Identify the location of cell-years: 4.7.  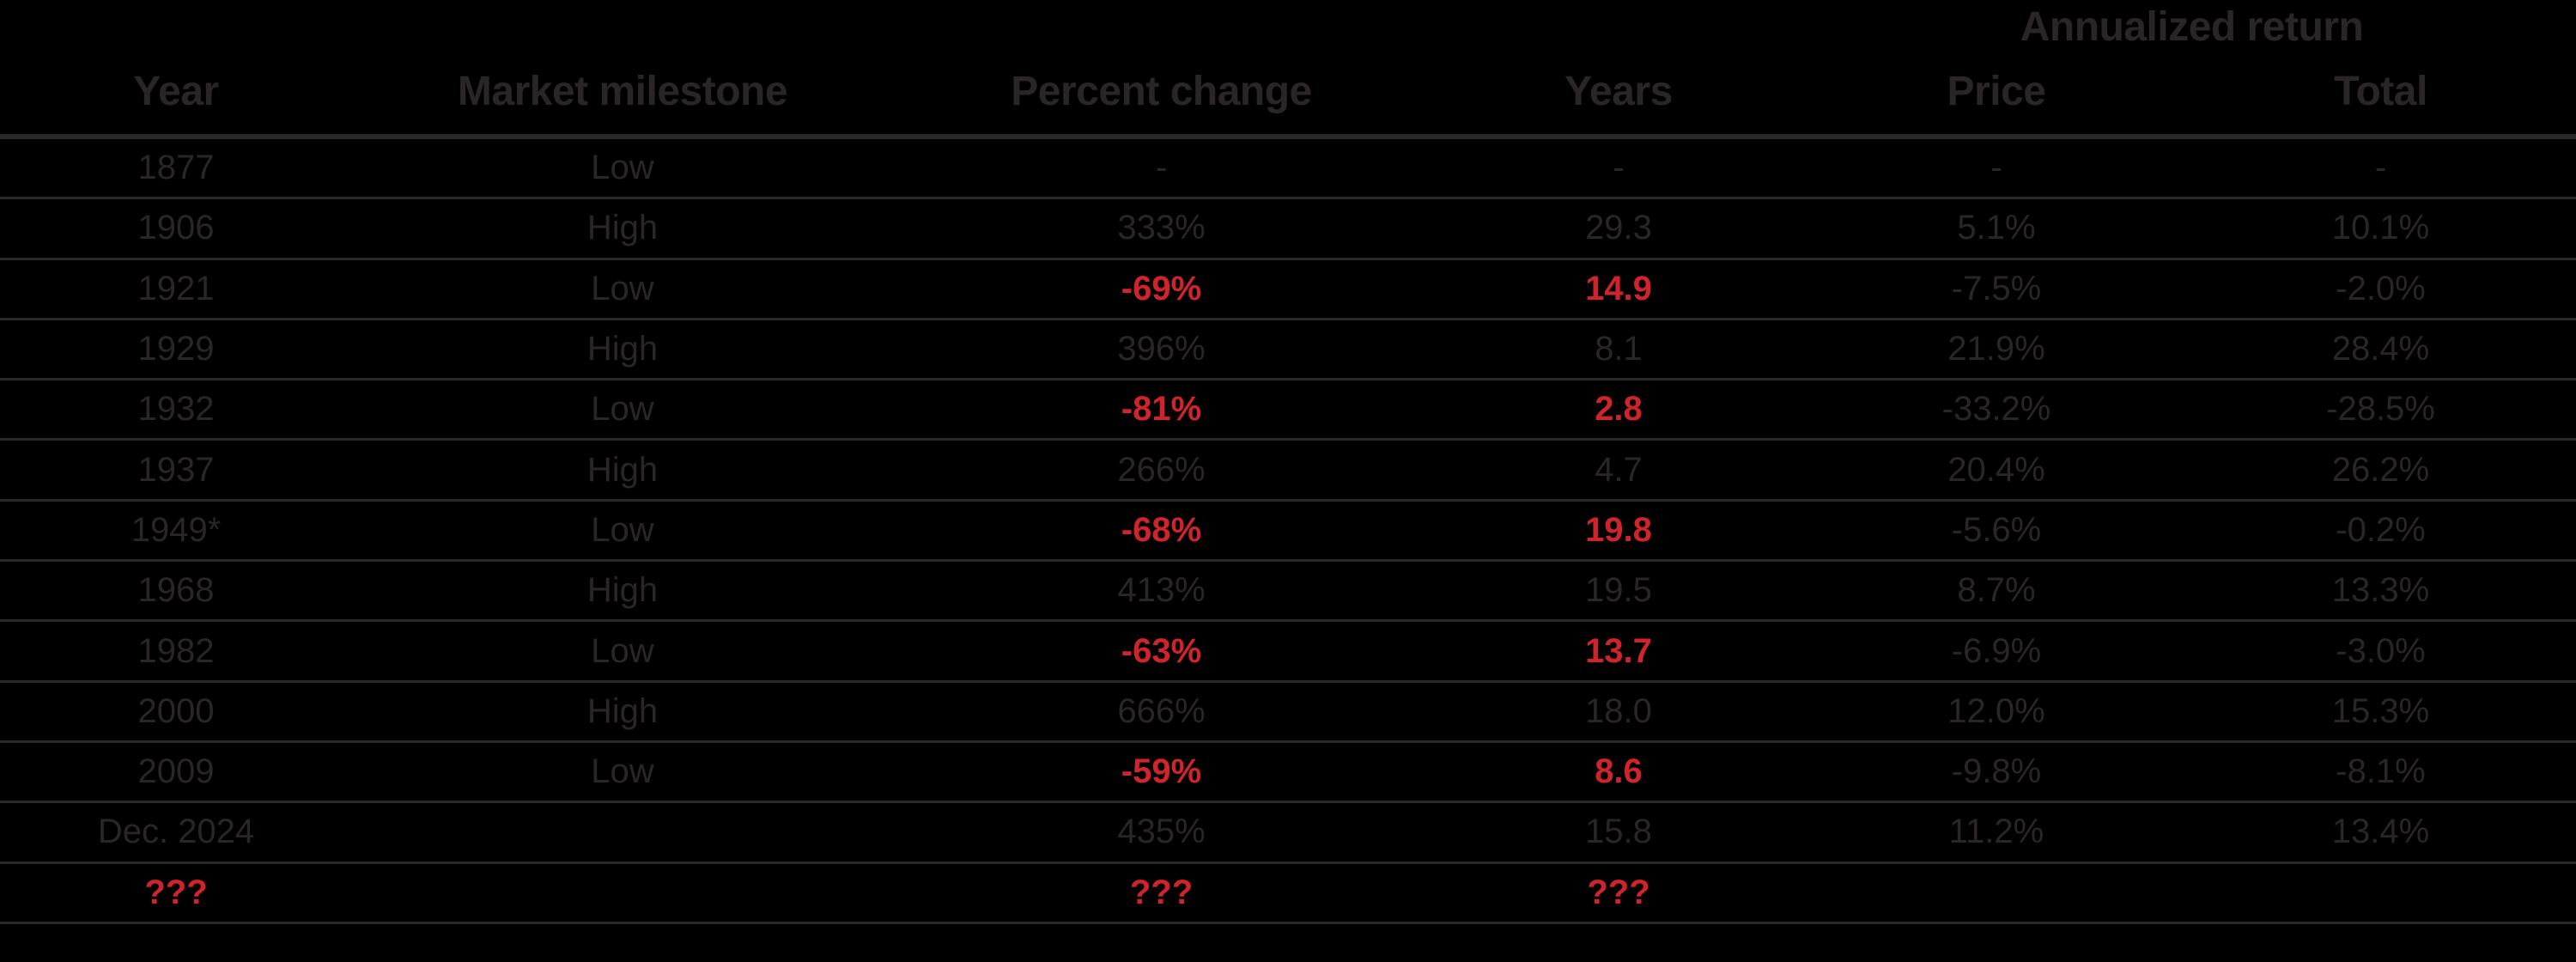
(1619, 470).